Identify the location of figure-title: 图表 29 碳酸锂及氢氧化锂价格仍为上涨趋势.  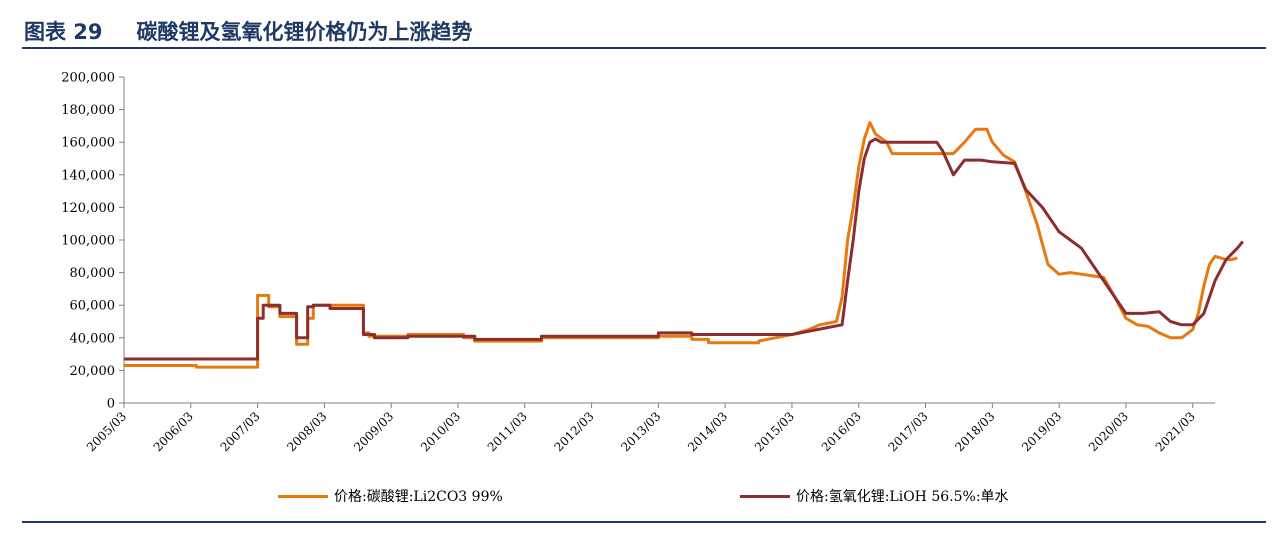
(248, 31).